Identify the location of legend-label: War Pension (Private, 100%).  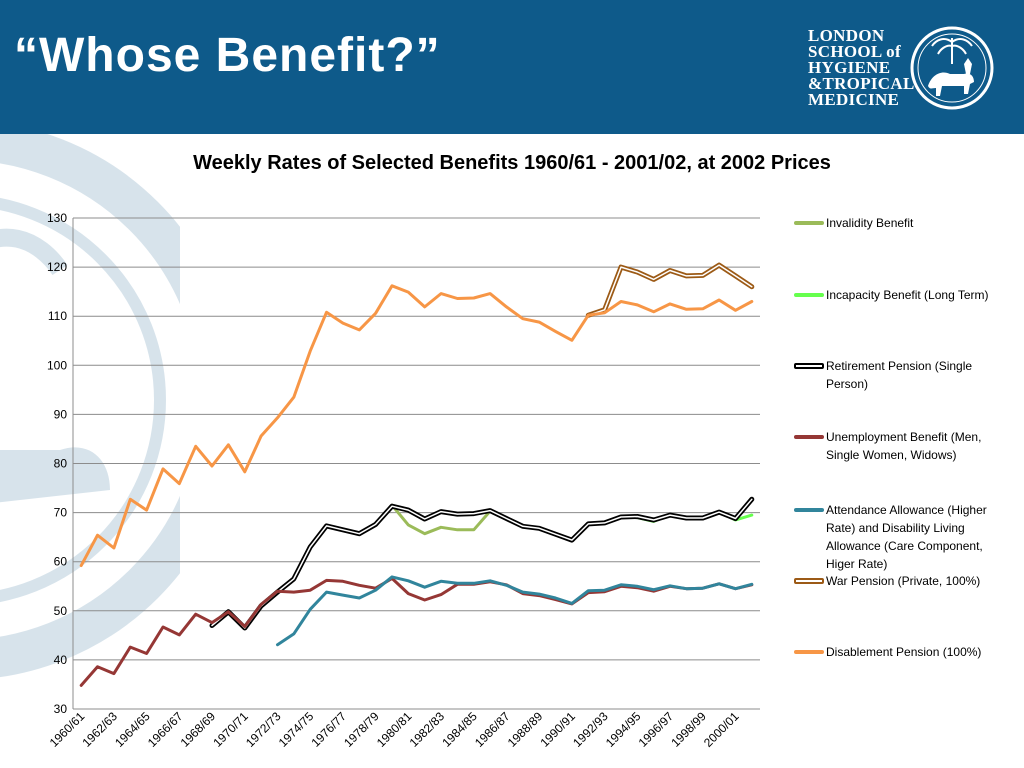
(903, 581).